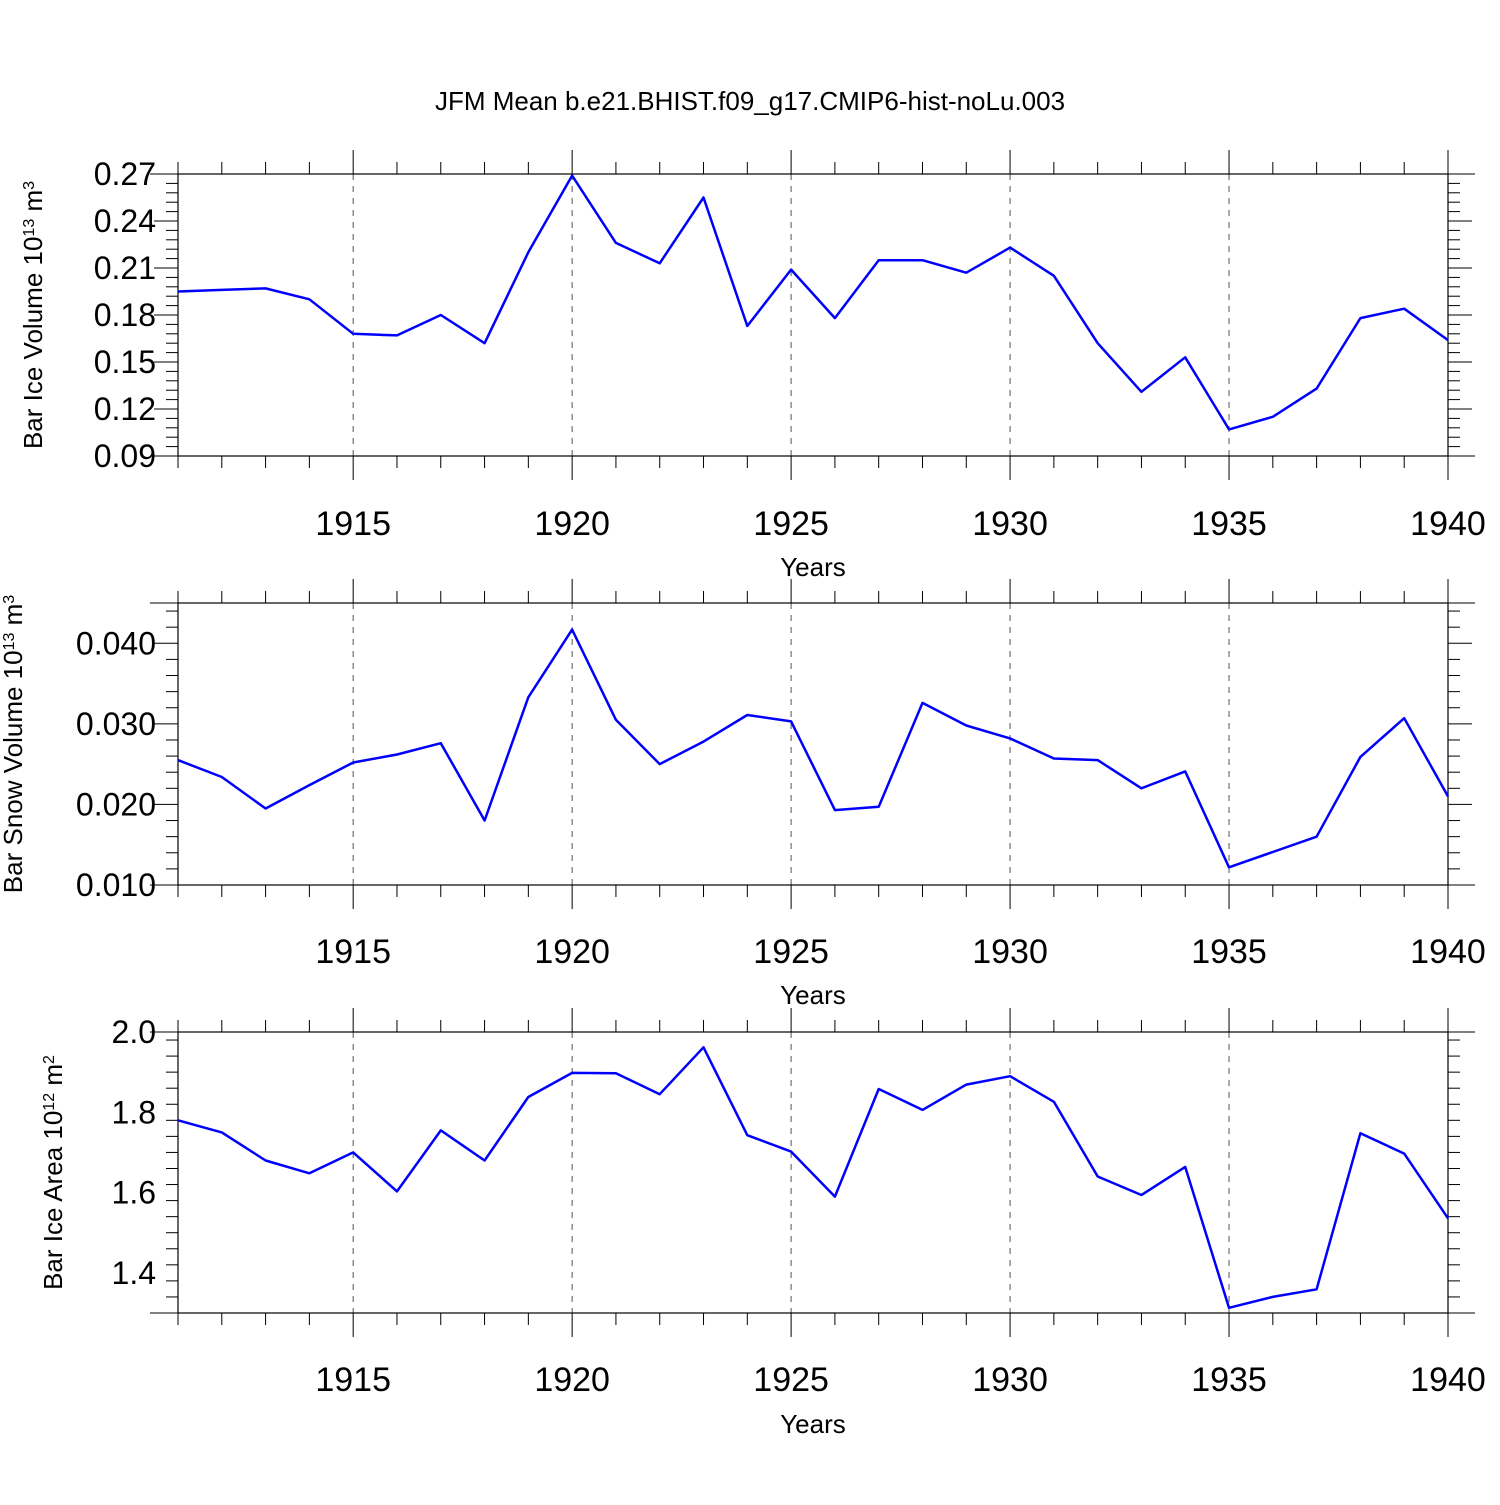 This screenshot has height=1505, width=1500. What do you see at coordinates (116, 724) in the screenshot?
I see `y-tick-label: 0.030` at bounding box center [116, 724].